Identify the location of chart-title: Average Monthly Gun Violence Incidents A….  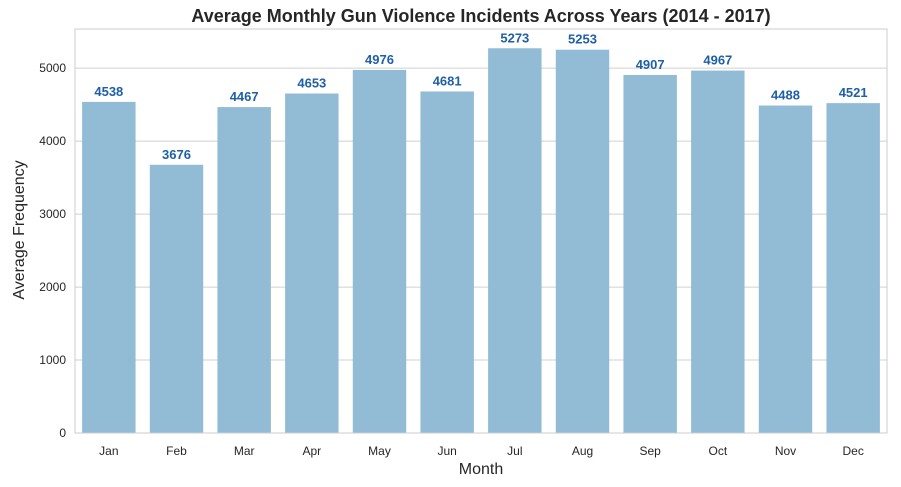
(480, 16).